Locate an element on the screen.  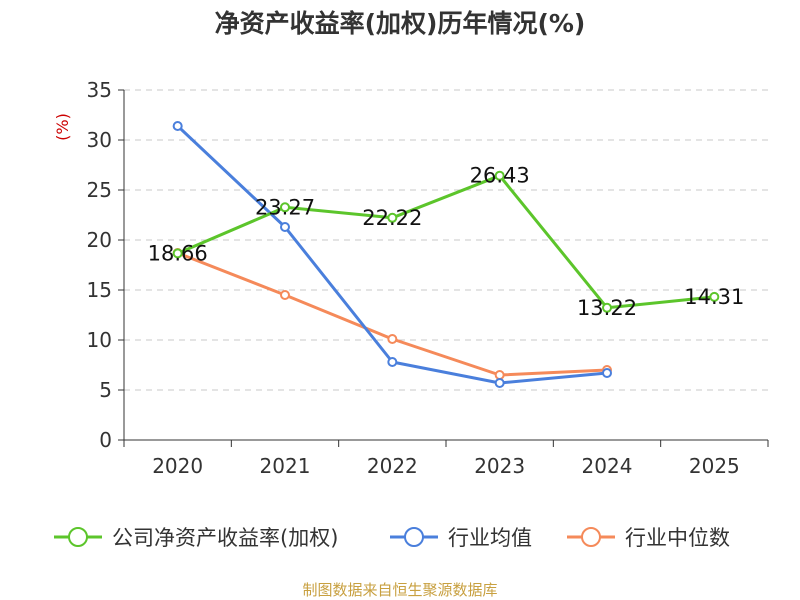
legend-item: 行业均值 is located at coordinates (461, 538).